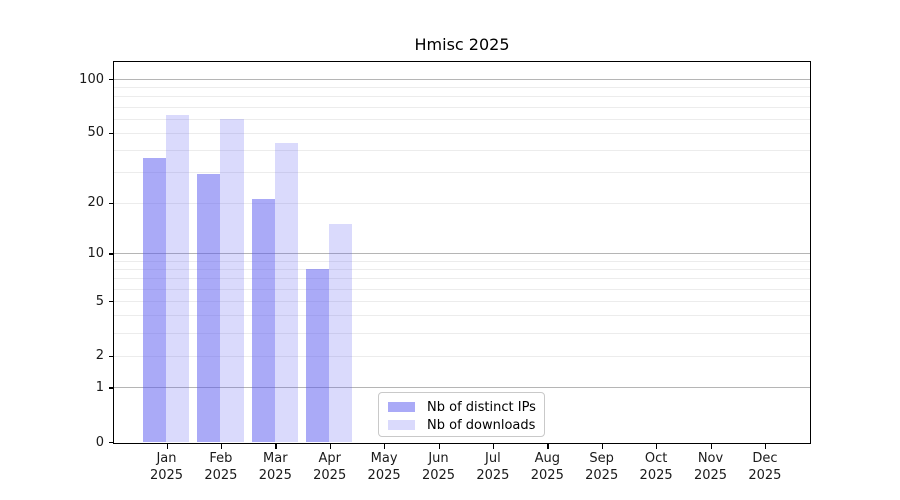  Describe the element at coordinates (95, 133) in the screenshot. I see `y-tick-label: 50` at that location.